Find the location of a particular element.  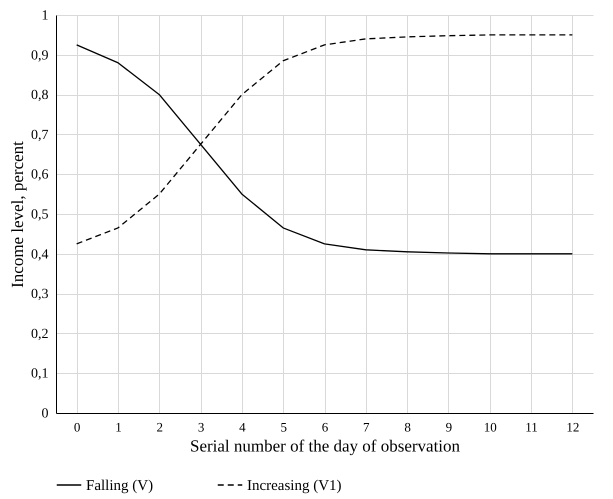

x-tick-label: 7 is located at coordinates (366, 427).